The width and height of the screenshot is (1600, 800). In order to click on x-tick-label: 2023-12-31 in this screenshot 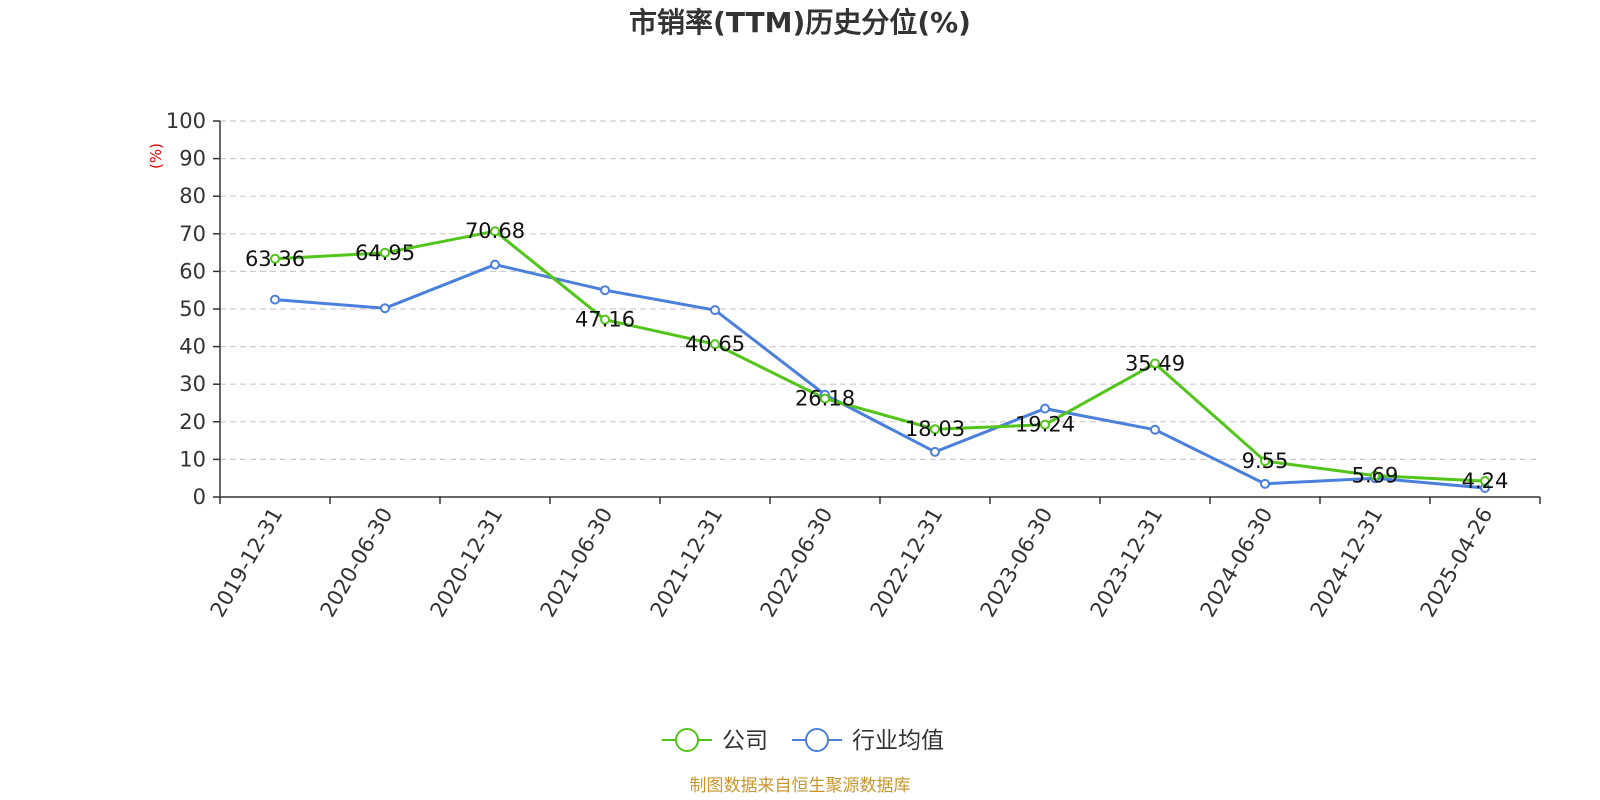, I will do `click(1127, 563)`.